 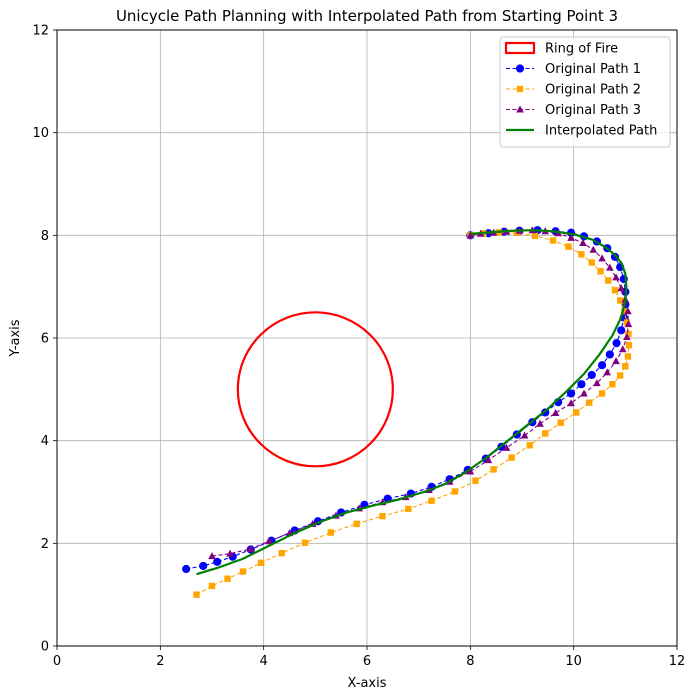 I want to click on ring-of-fire, so click(x=315, y=389).